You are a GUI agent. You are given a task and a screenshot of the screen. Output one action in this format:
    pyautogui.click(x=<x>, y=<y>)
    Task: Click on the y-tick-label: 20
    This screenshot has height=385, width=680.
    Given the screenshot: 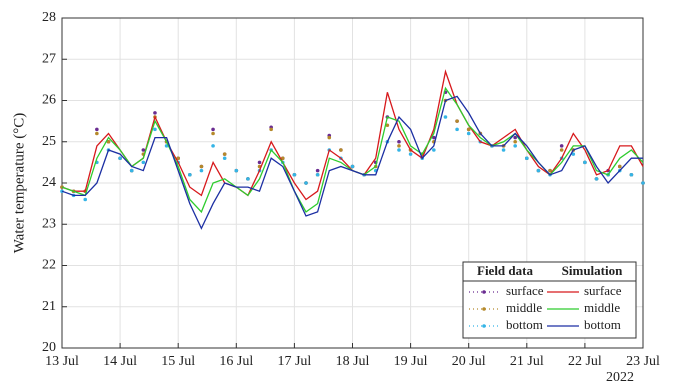 What is the action you would take?
    pyautogui.click(x=49, y=347)
    